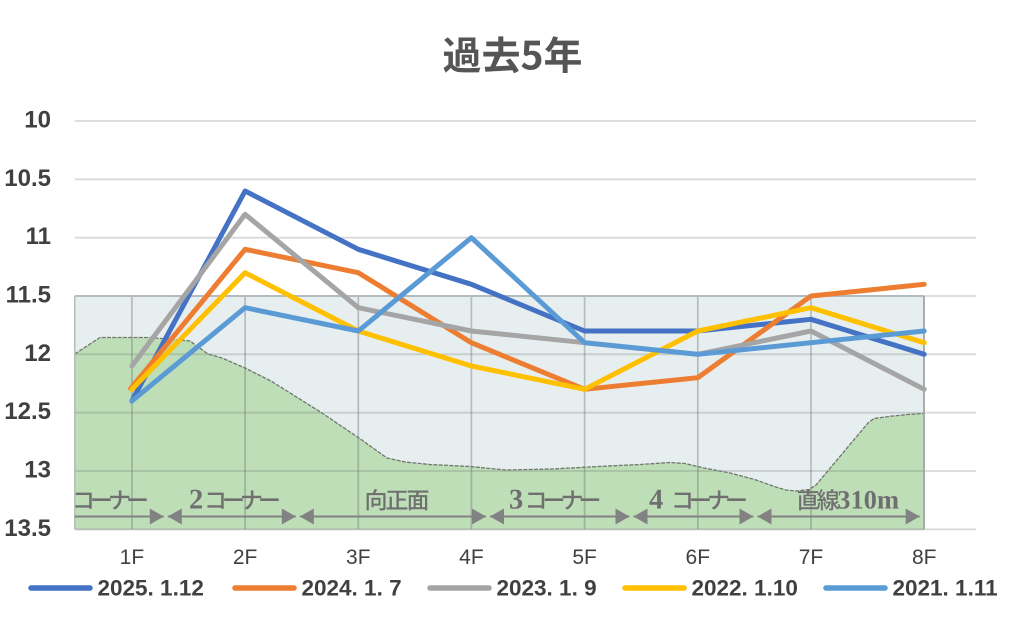  What do you see at coordinates (37, 120) in the screenshot?
I see `svg-text: 10` at bounding box center [37, 120].